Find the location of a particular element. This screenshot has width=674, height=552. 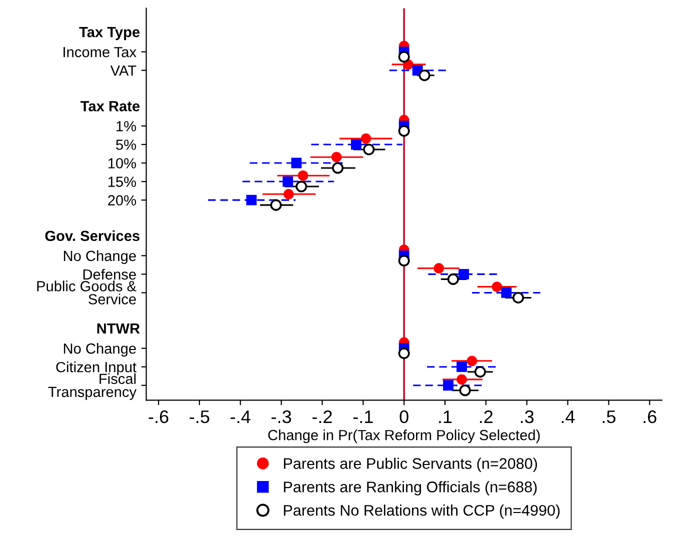

legend-label: Parents are Public Servants (n=2080) is located at coordinates (410, 465).